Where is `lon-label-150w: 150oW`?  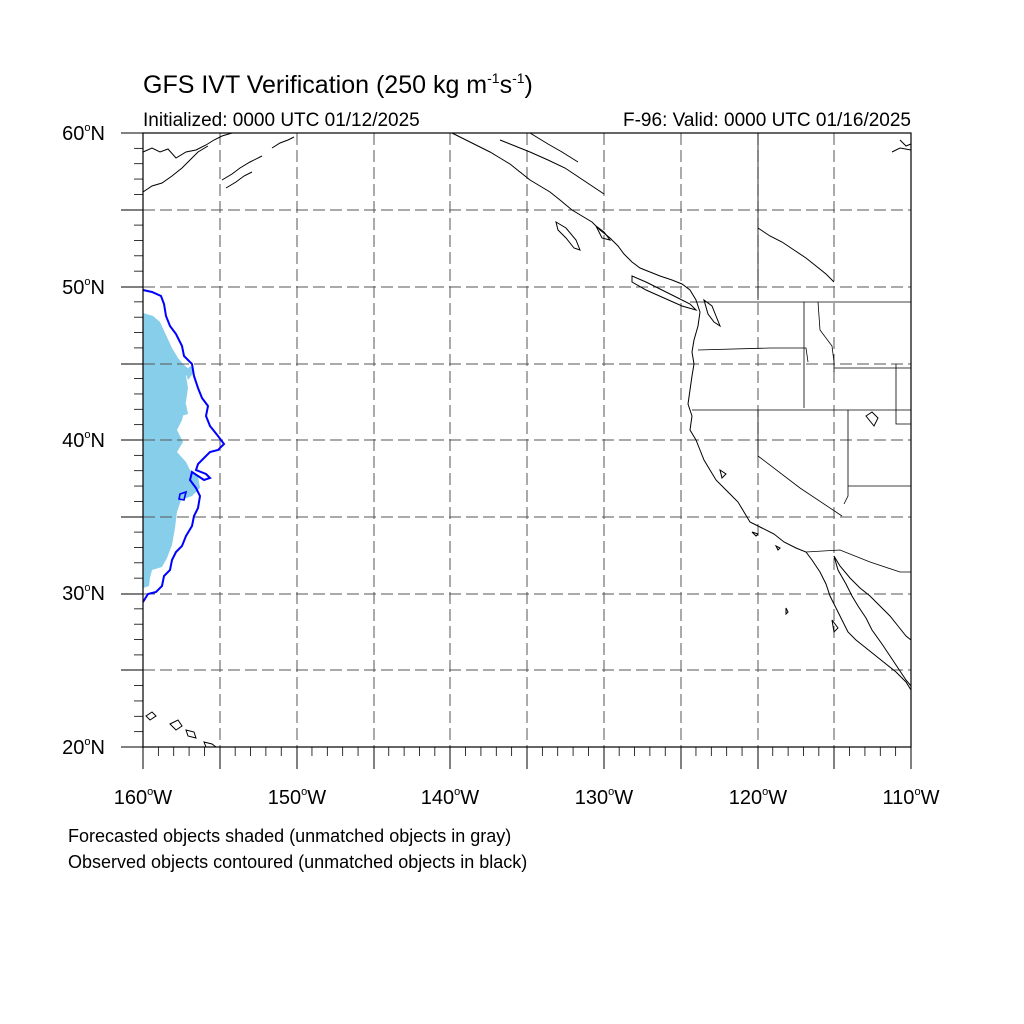 lon-label-150w: 150oW is located at coordinates (297, 797).